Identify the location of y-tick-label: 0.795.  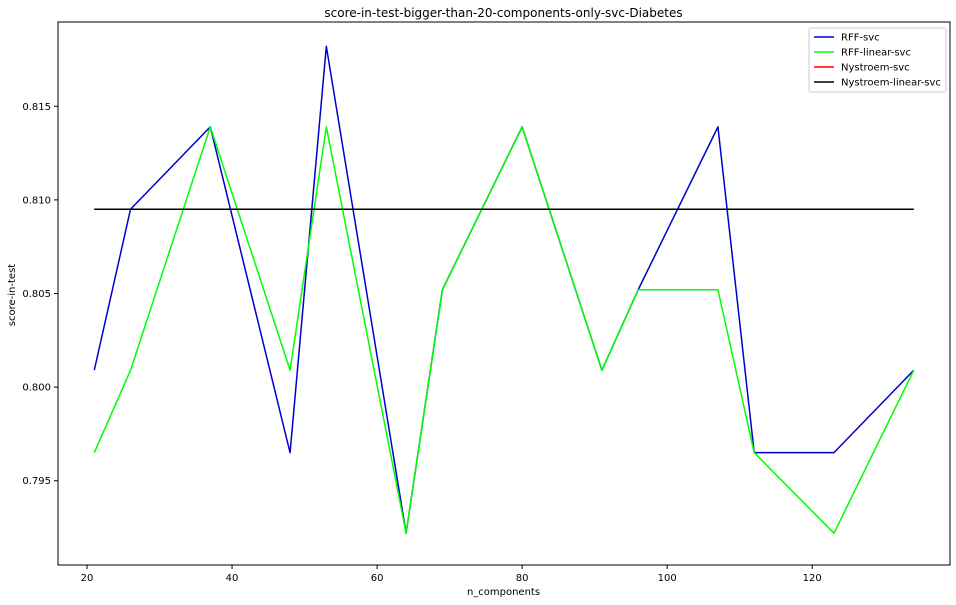
(36, 481).